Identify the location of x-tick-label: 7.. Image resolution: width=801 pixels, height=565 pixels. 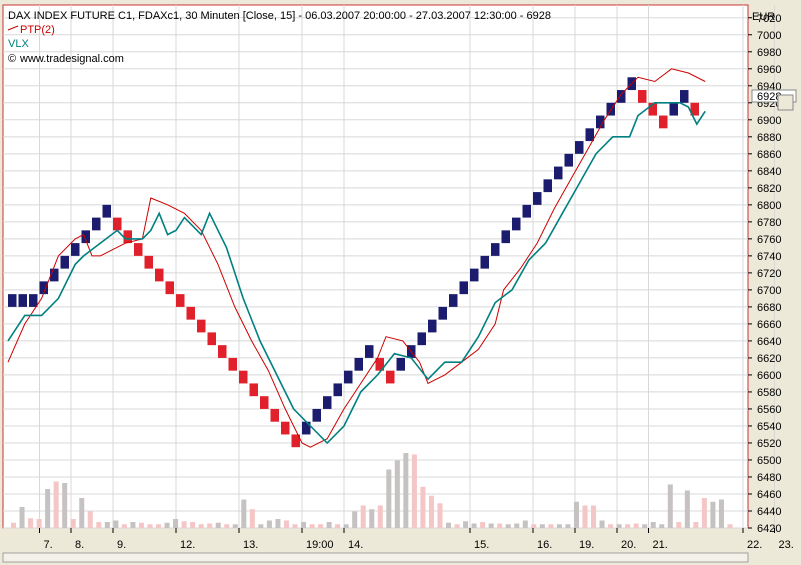
(48, 545).